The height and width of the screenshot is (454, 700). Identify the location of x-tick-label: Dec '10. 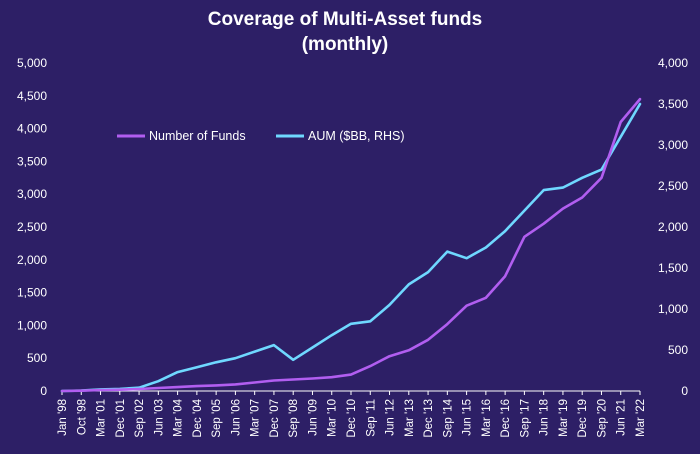
(352, 418).